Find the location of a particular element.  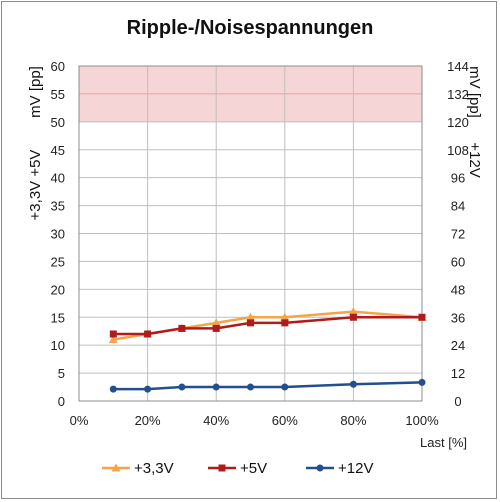

legend-label: +12V is located at coordinates (355, 468).